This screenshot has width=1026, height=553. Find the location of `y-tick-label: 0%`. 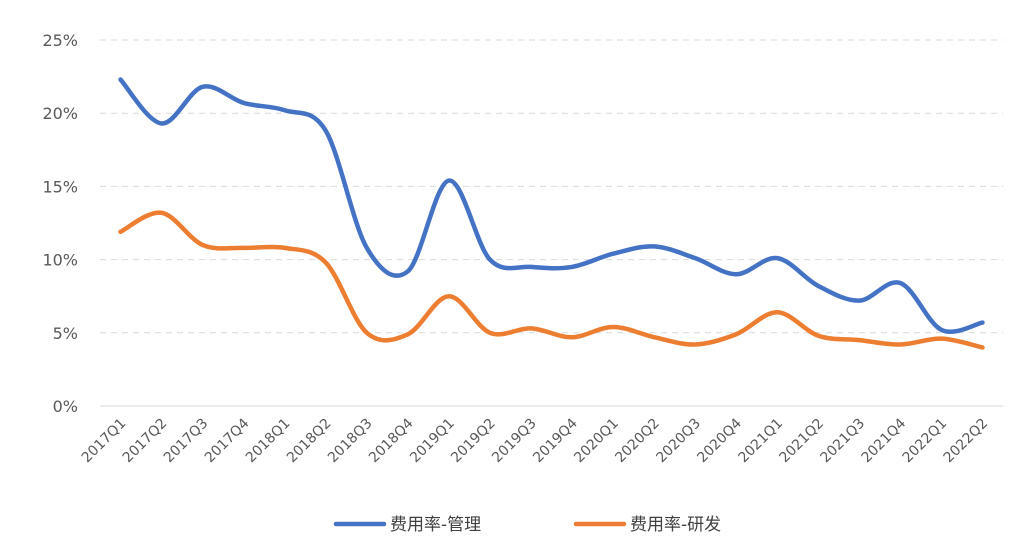

y-tick-label: 0% is located at coordinates (65, 406).